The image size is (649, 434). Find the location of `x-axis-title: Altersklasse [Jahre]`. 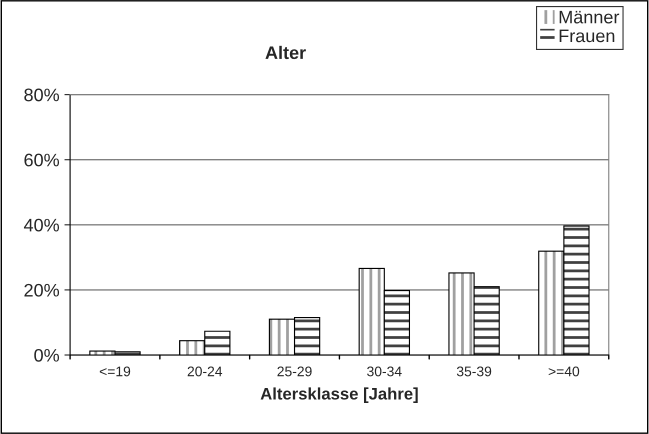

x-axis-title: Altersklasse [Jahre] is located at coordinates (339, 395).